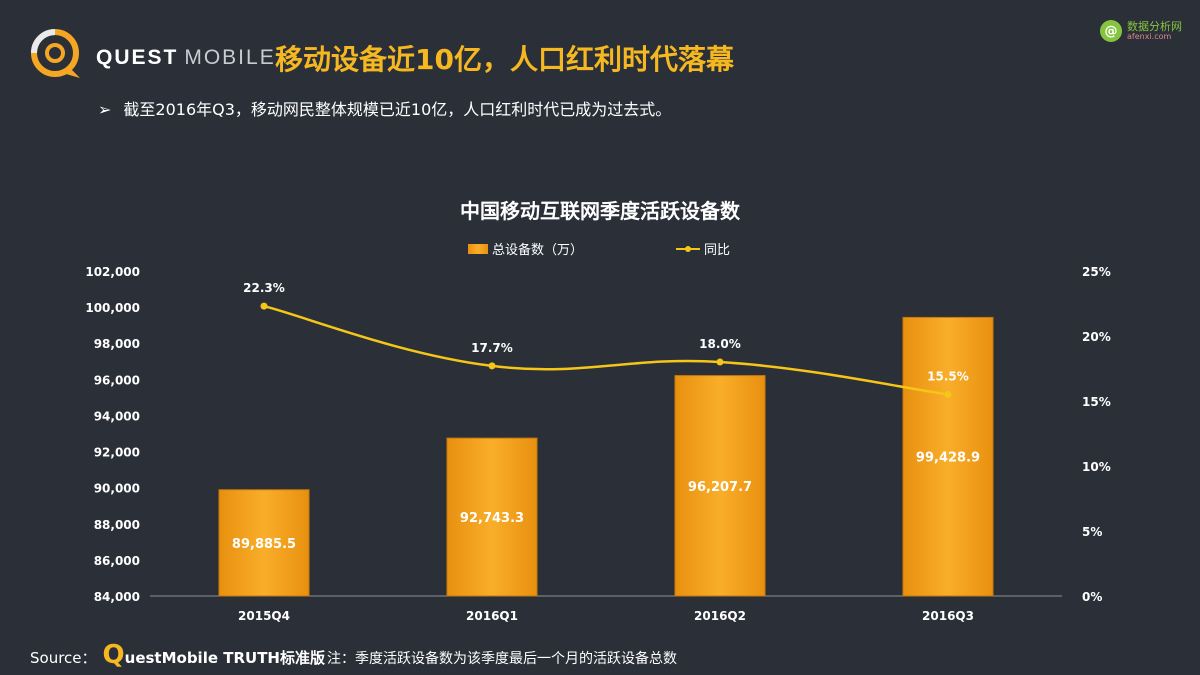 The height and width of the screenshot is (675, 1200). What do you see at coordinates (55, 53) in the screenshot?
I see `quest-mobile-logo` at bounding box center [55, 53].